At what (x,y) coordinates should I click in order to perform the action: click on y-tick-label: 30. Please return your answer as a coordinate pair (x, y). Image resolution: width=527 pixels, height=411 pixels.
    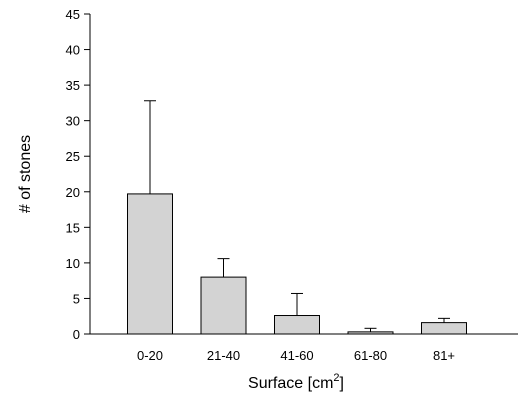
    Looking at the image, I should click on (73, 121).